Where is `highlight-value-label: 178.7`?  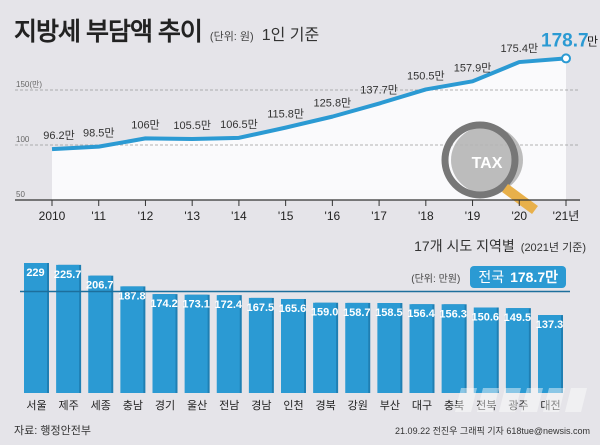
highlight-value-label: 178.7 is located at coordinates (565, 40).